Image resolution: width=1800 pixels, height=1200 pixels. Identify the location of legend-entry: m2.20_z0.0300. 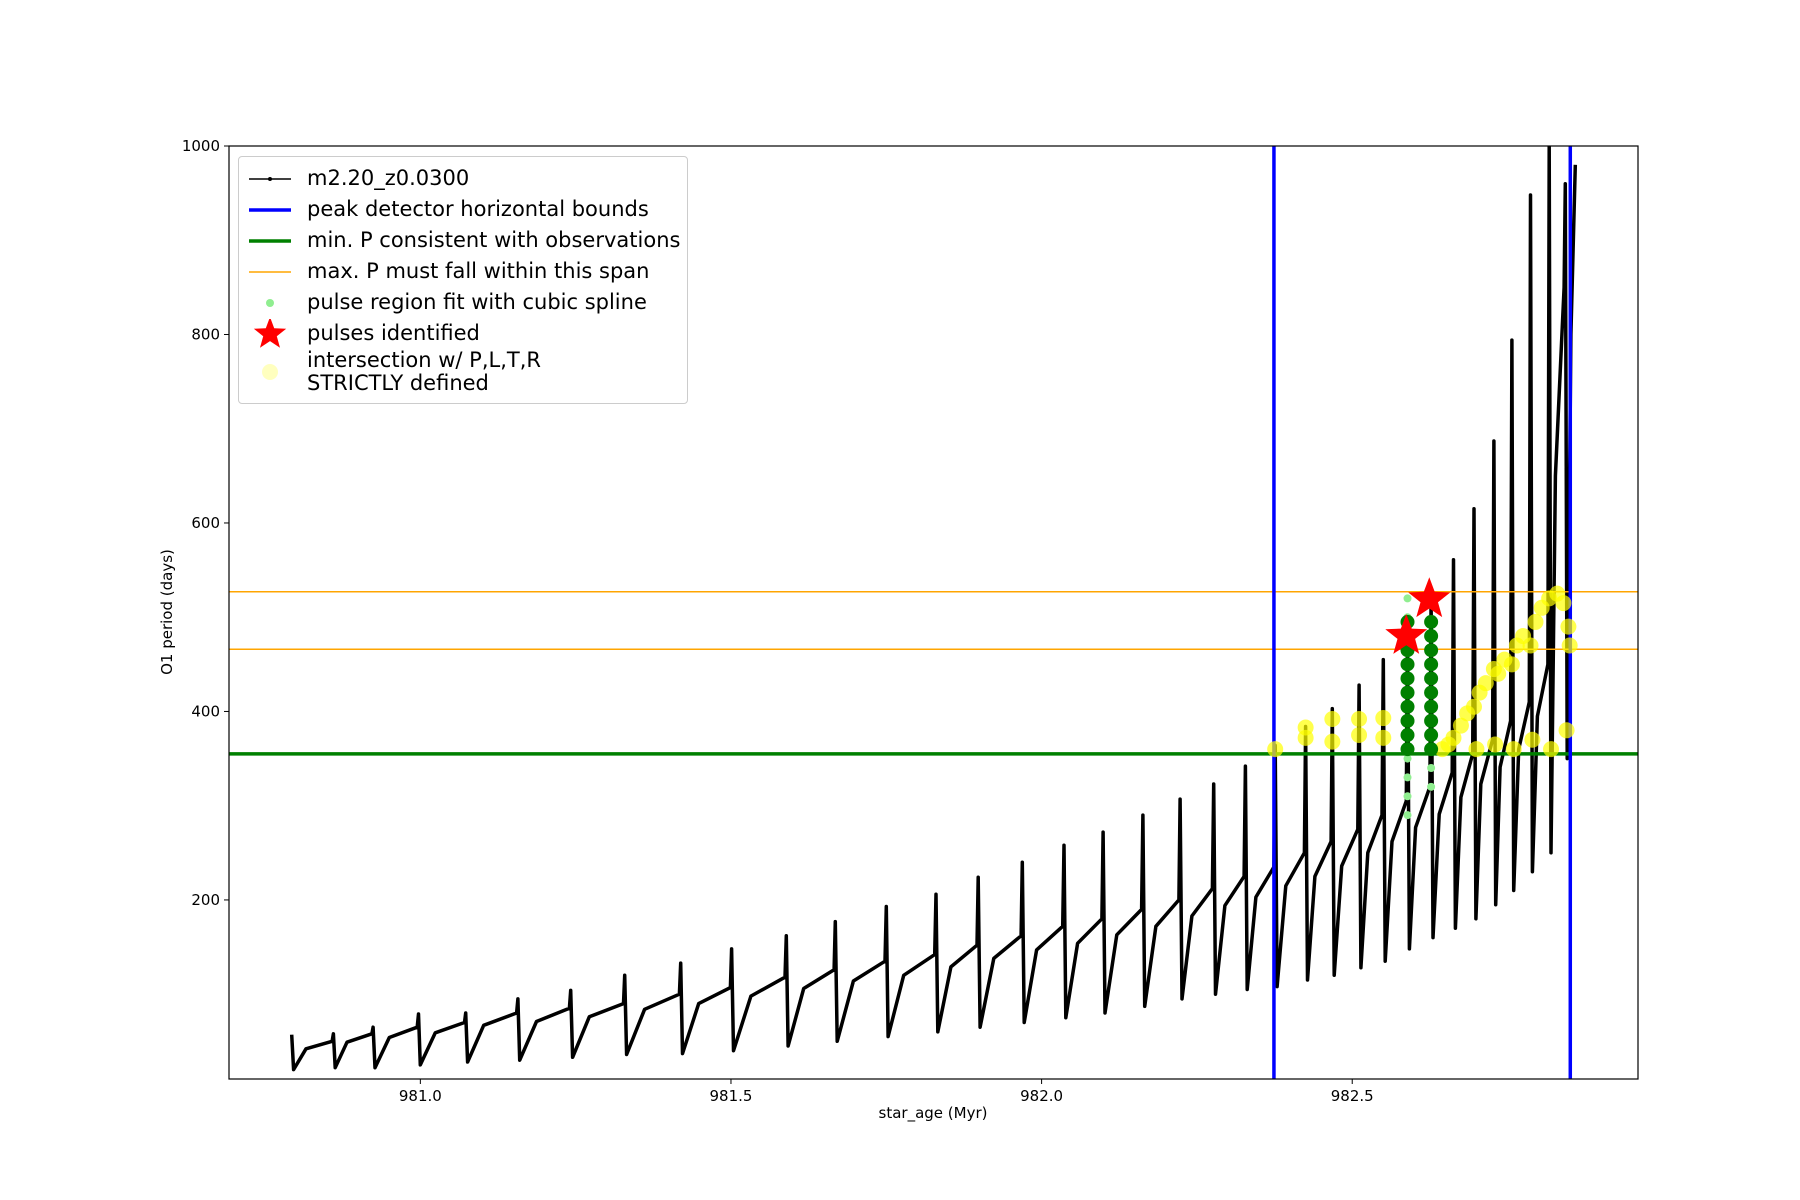
(463, 178).